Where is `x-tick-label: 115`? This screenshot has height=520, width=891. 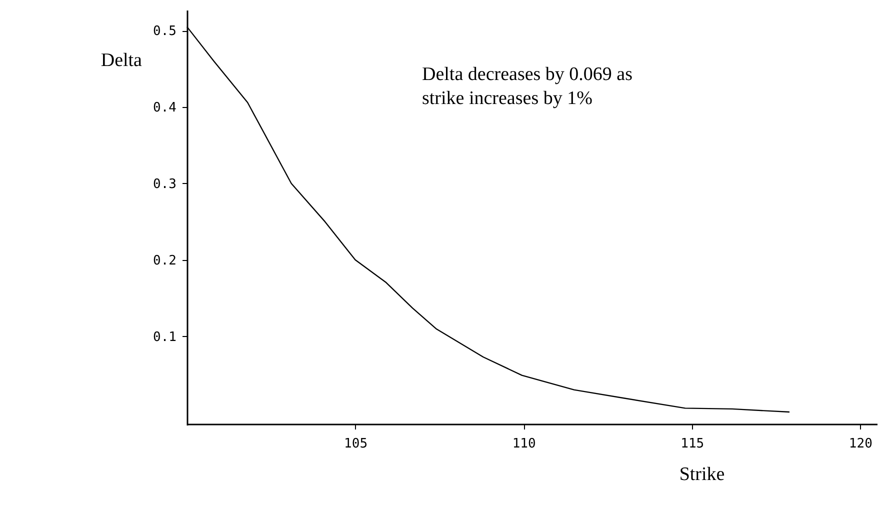 x-tick-label: 115 is located at coordinates (692, 444).